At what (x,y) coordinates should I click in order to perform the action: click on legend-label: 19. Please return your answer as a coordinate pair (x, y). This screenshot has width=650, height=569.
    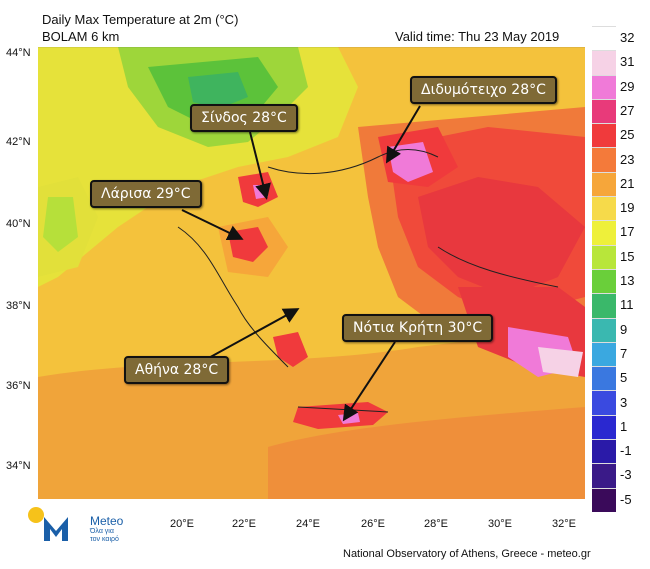
    Looking at the image, I should click on (627, 208).